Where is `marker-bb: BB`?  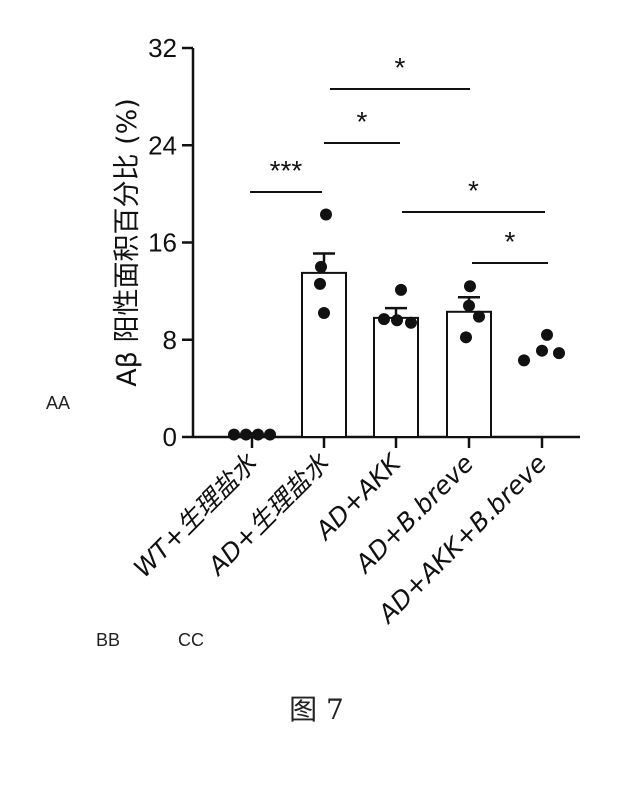
marker-bb: BB is located at coordinates (108, 640).